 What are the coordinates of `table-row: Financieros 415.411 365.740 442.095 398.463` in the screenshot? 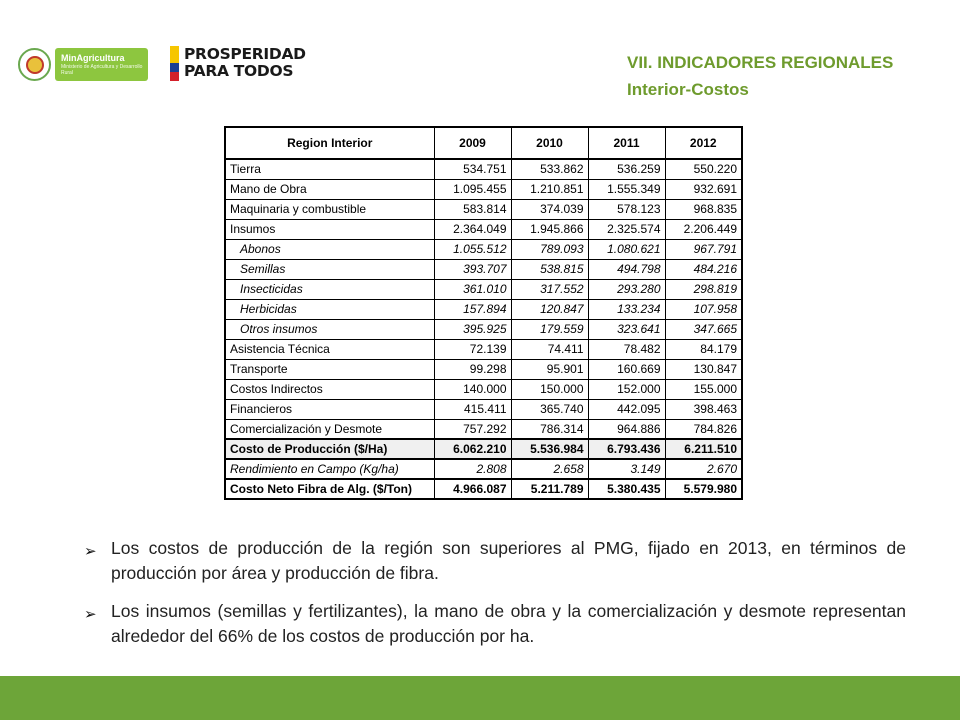 It's located at (483, 409).